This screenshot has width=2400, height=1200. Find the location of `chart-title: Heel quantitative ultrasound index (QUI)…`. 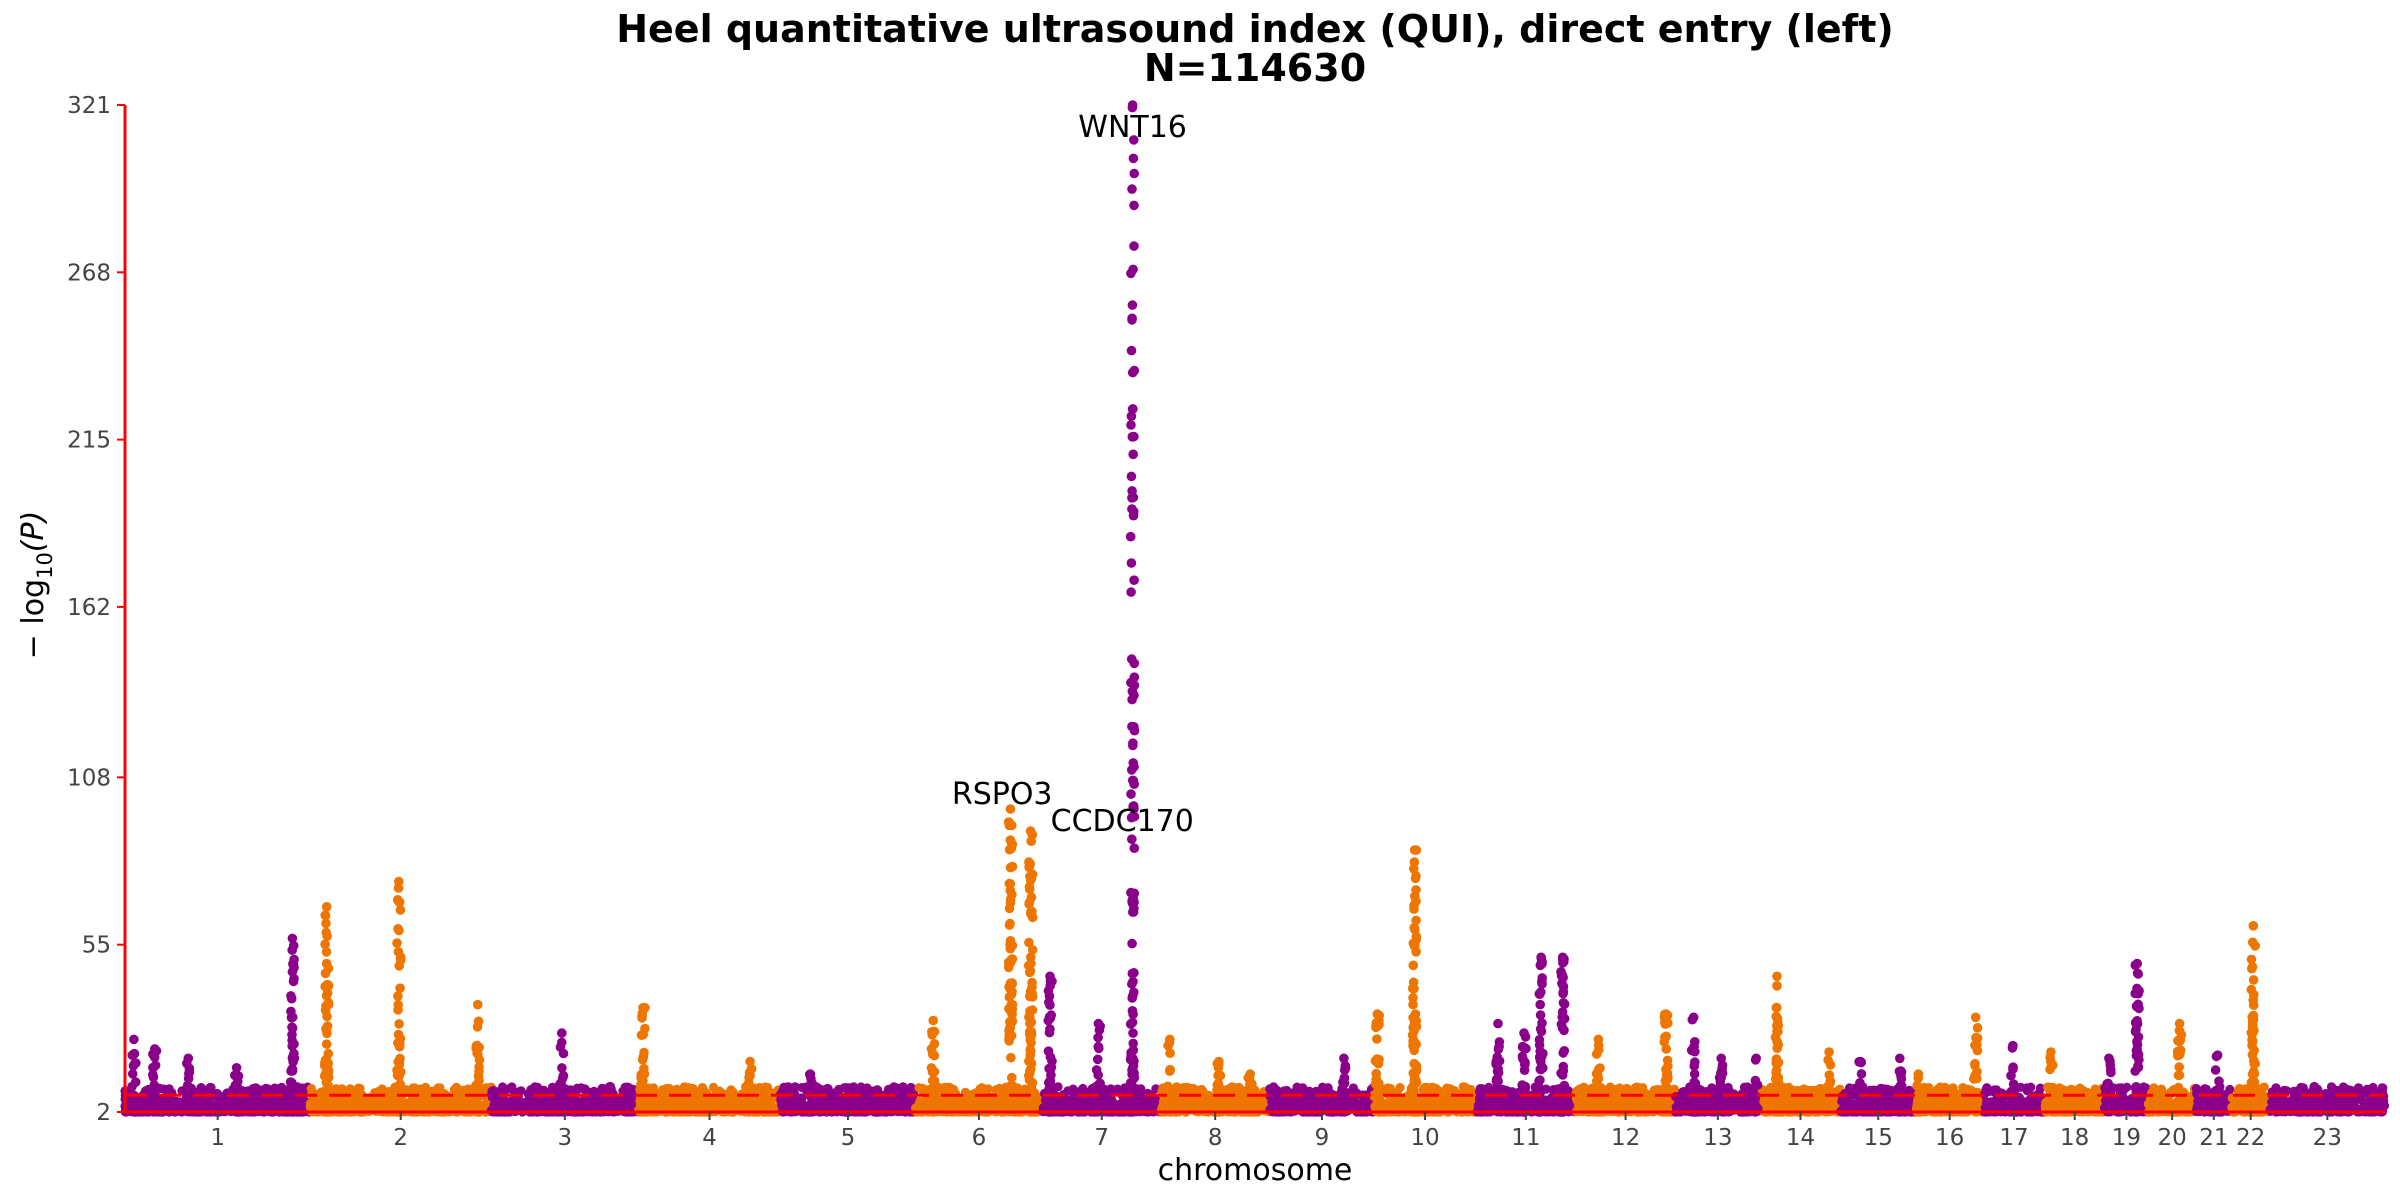

chart-title: Heel quantitative ultrasound index (QUI)… is located at coordinates (1255, 29).